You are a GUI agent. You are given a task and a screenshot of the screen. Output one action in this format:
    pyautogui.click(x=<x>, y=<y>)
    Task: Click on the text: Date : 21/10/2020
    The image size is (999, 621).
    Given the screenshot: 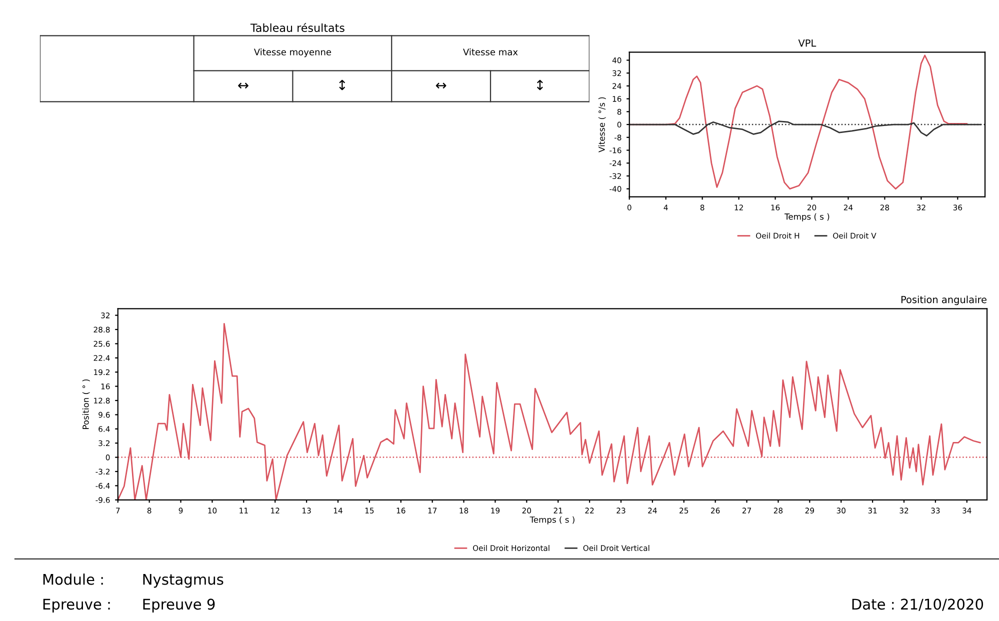 What is the action you would take?
    pyautogui.click(x=918, y=604)
    